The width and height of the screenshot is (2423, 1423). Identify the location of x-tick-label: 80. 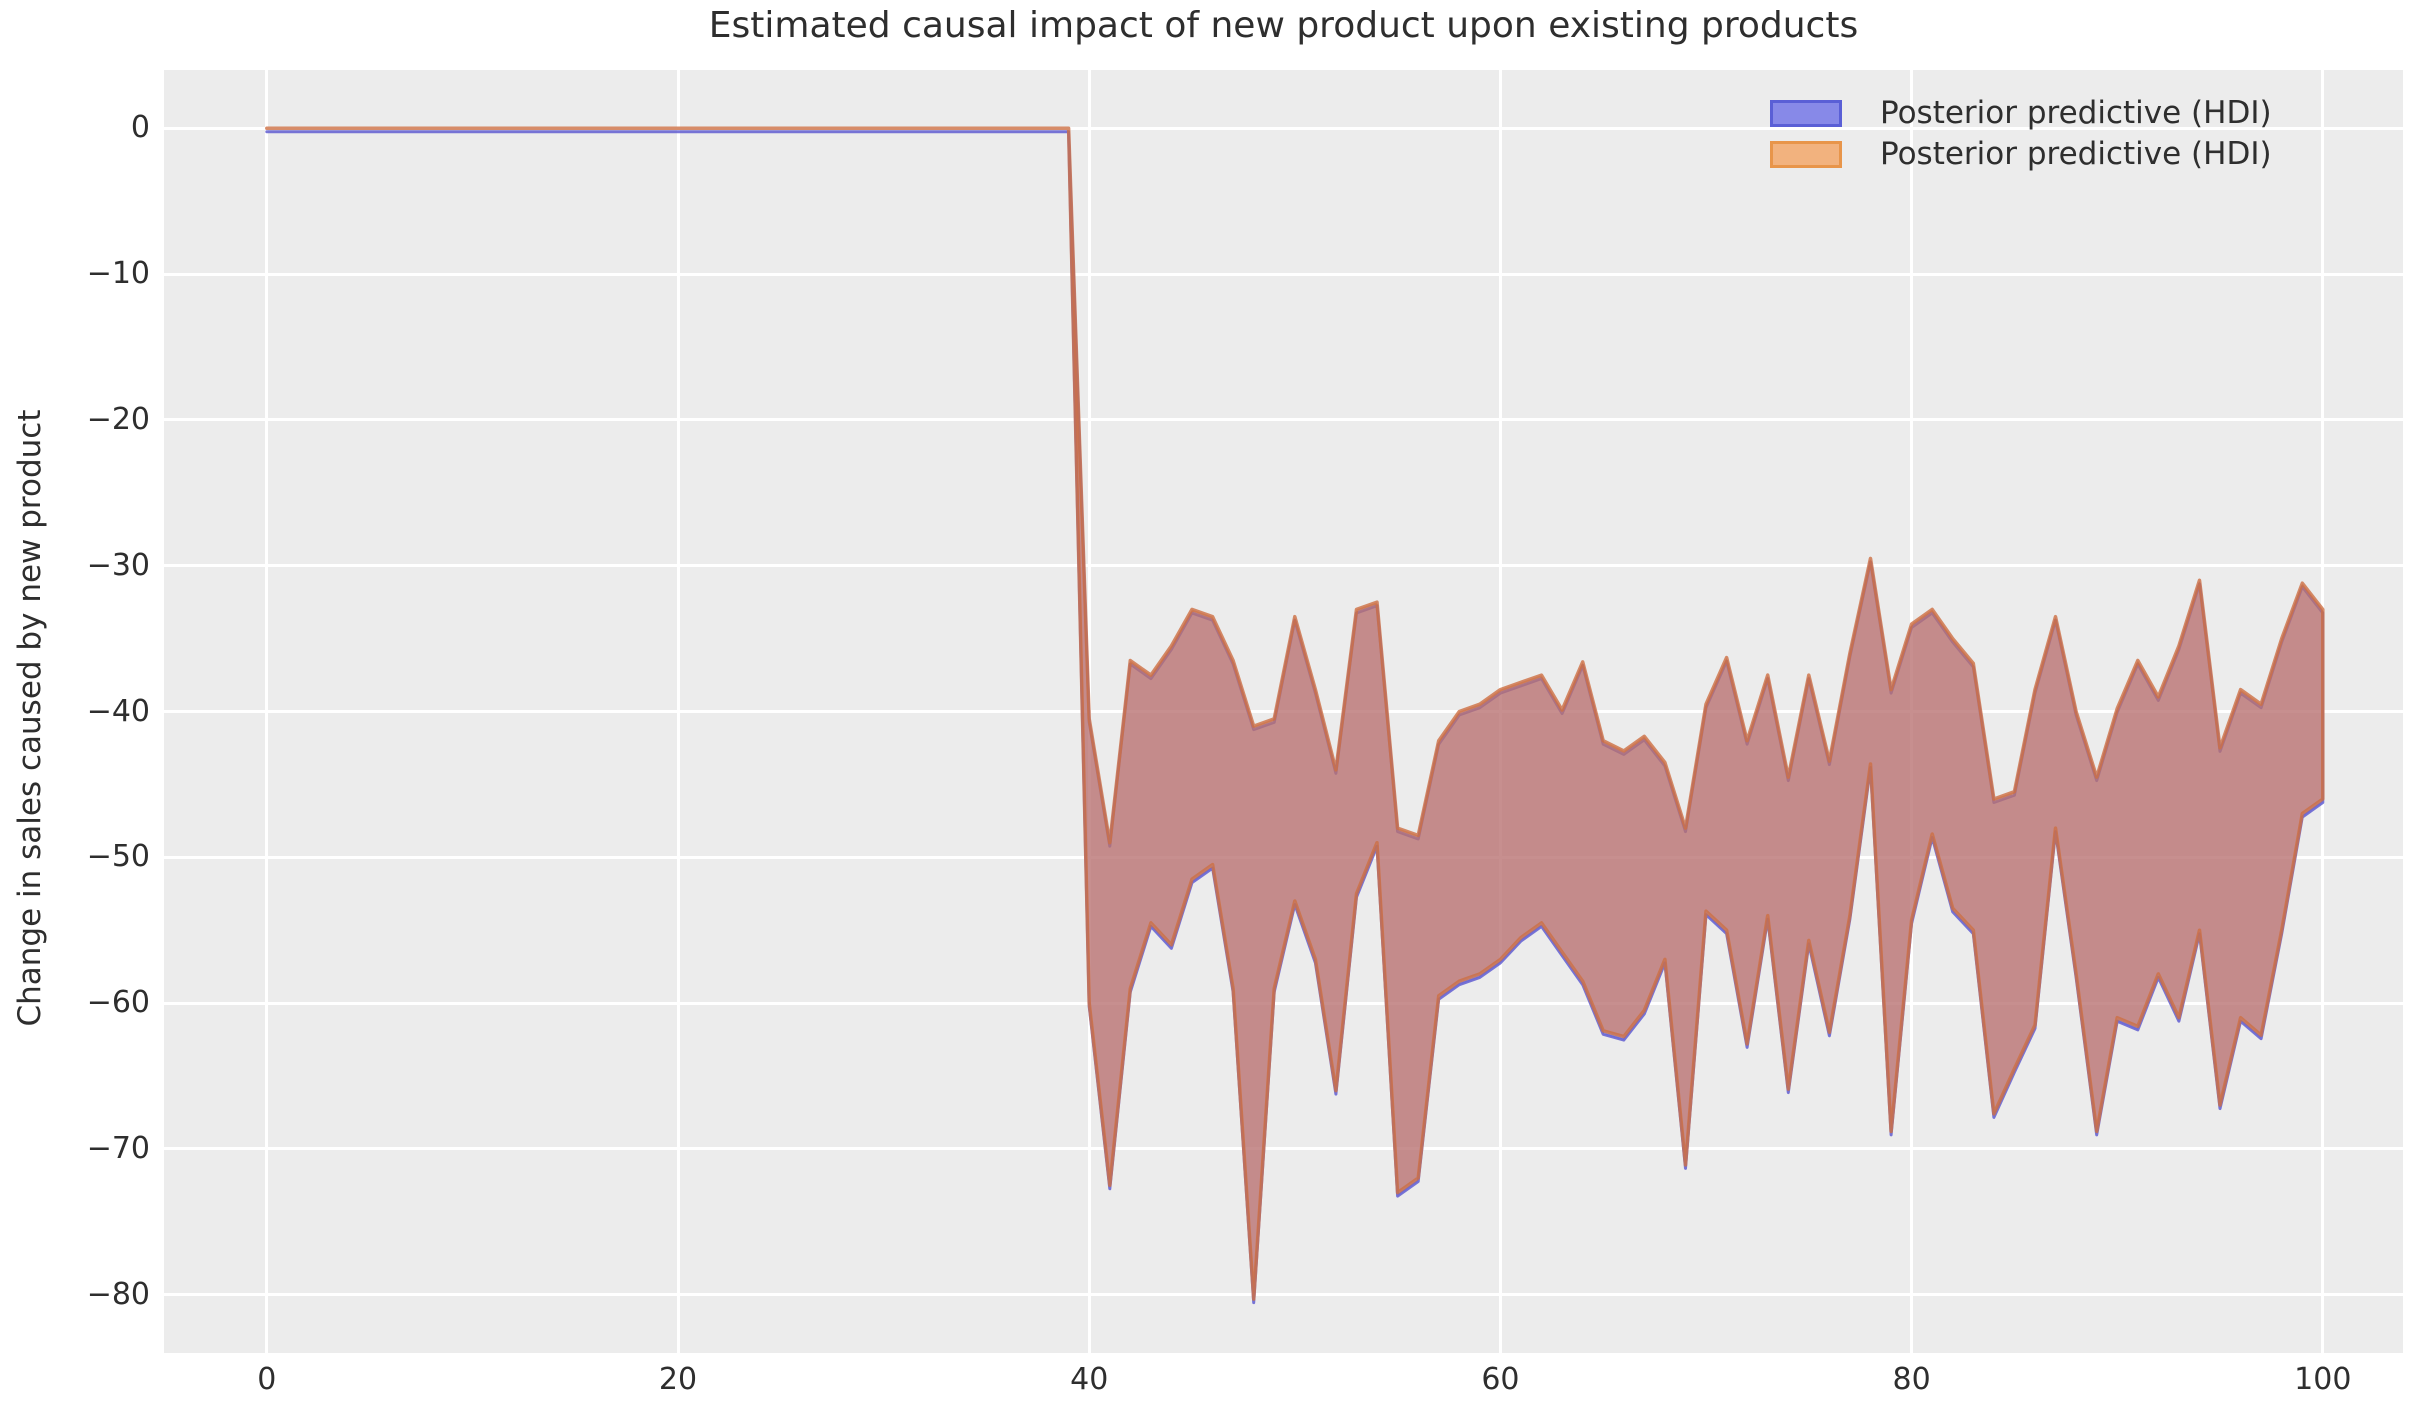
(1911, 1379).